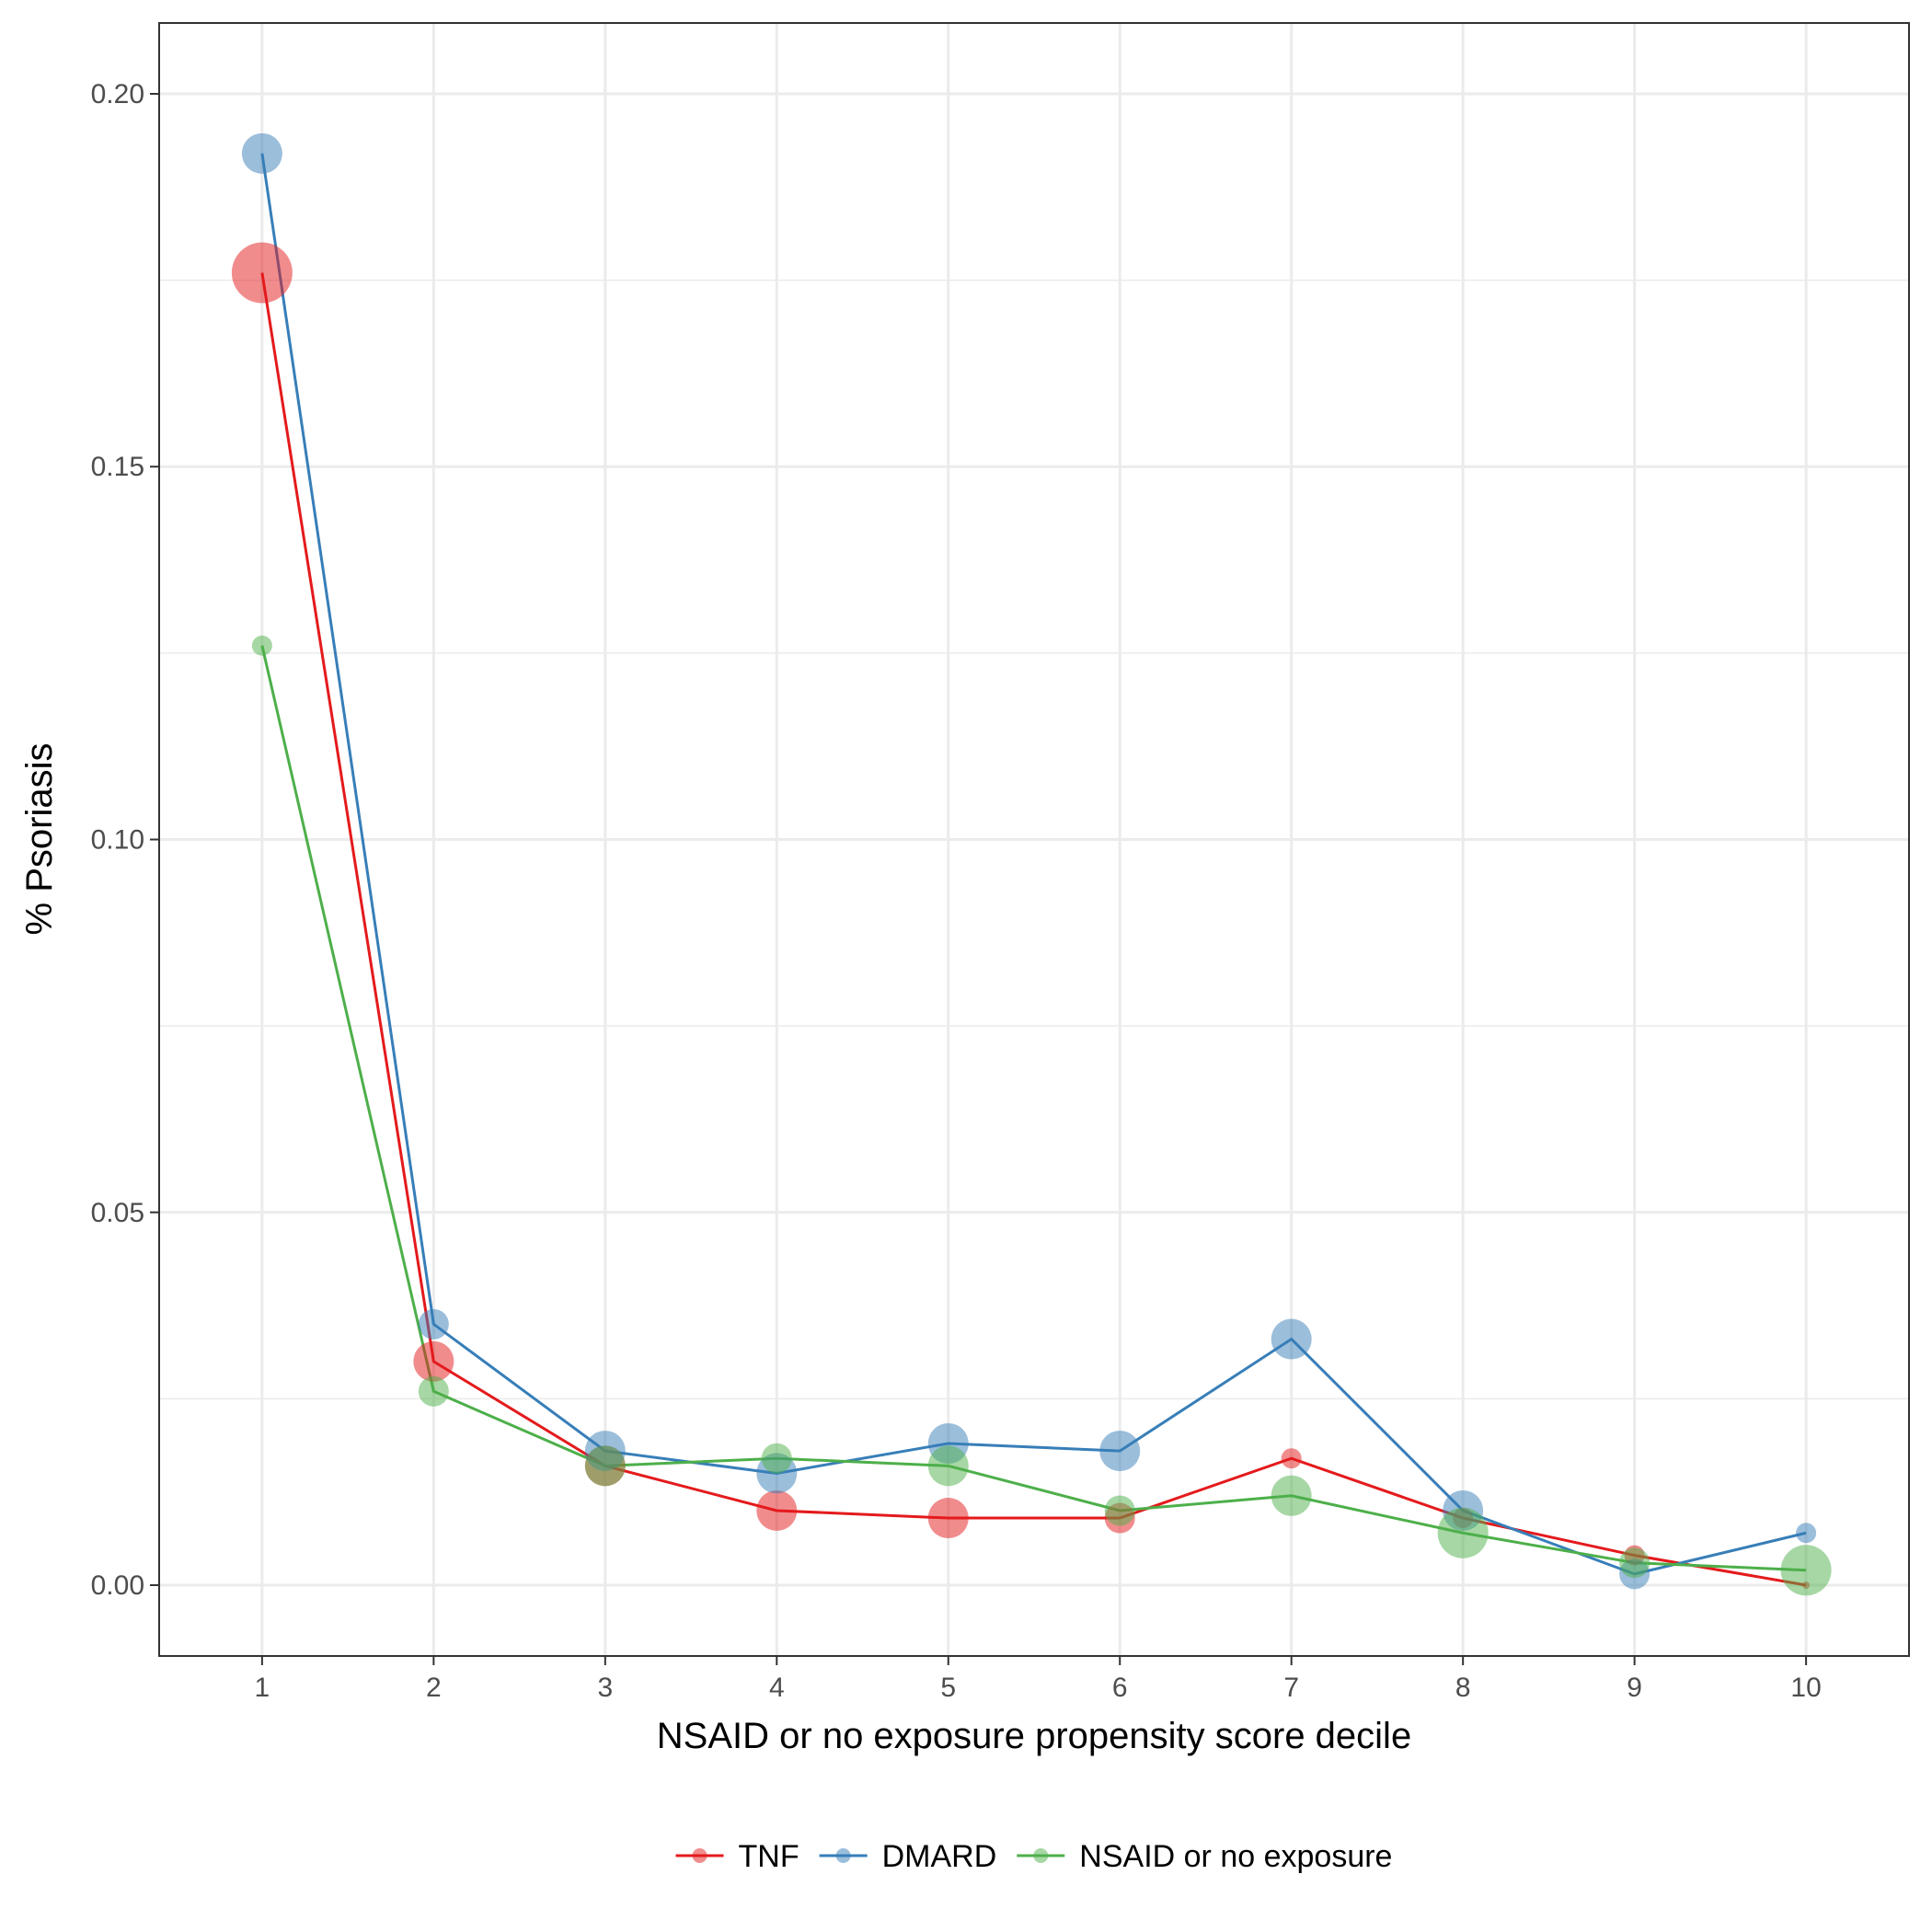 The image size is (1932, 1932). What do you see at coordinates (948, 1688) in the screenshot?
I see `x-tick-label: 5` at bounding box center [948, 1688].